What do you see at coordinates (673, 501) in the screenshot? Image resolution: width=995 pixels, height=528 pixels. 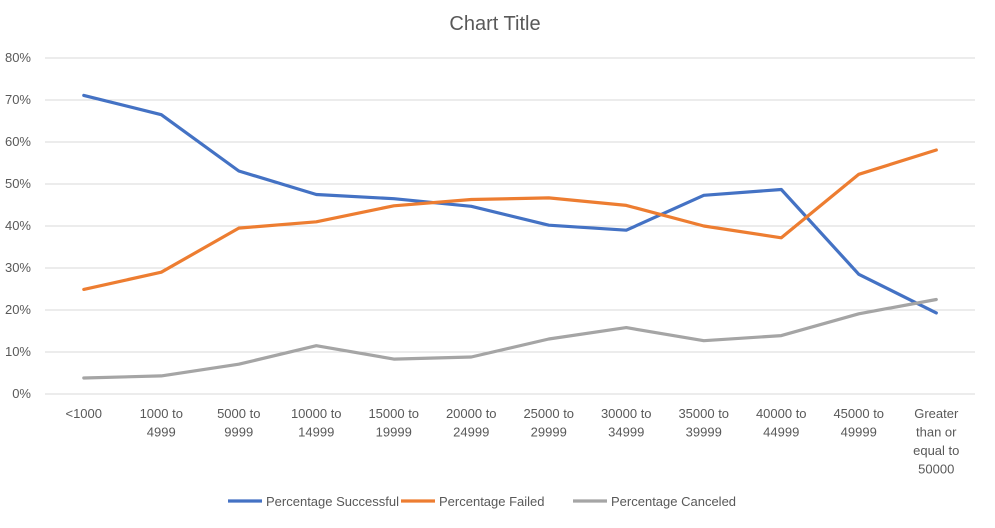 I see `legend-label-percentage-canceled: Percentage Canceled` at bounding box center [673, 501].